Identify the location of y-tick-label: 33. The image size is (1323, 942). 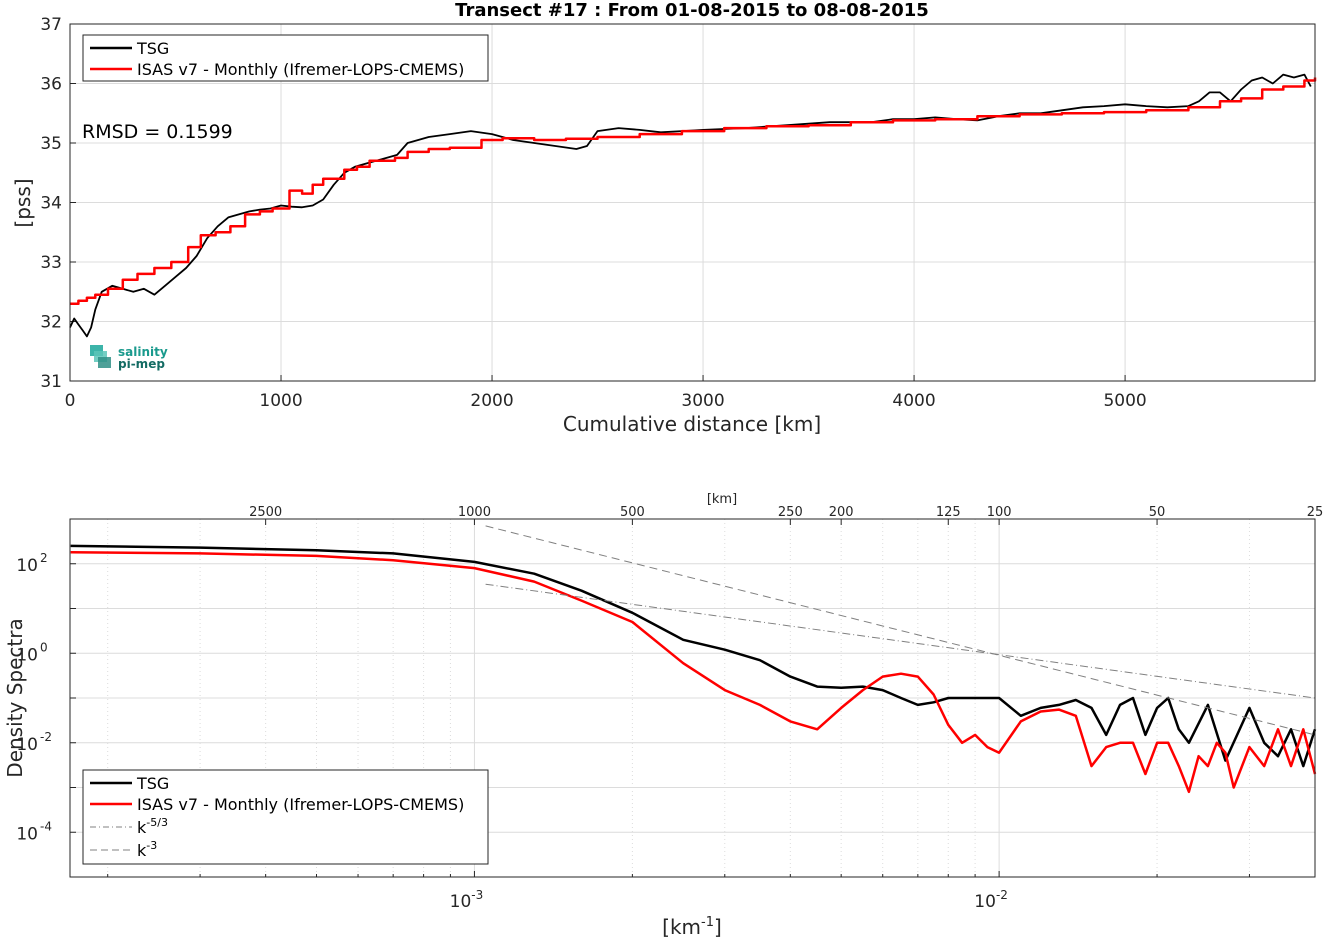
(51, 263).